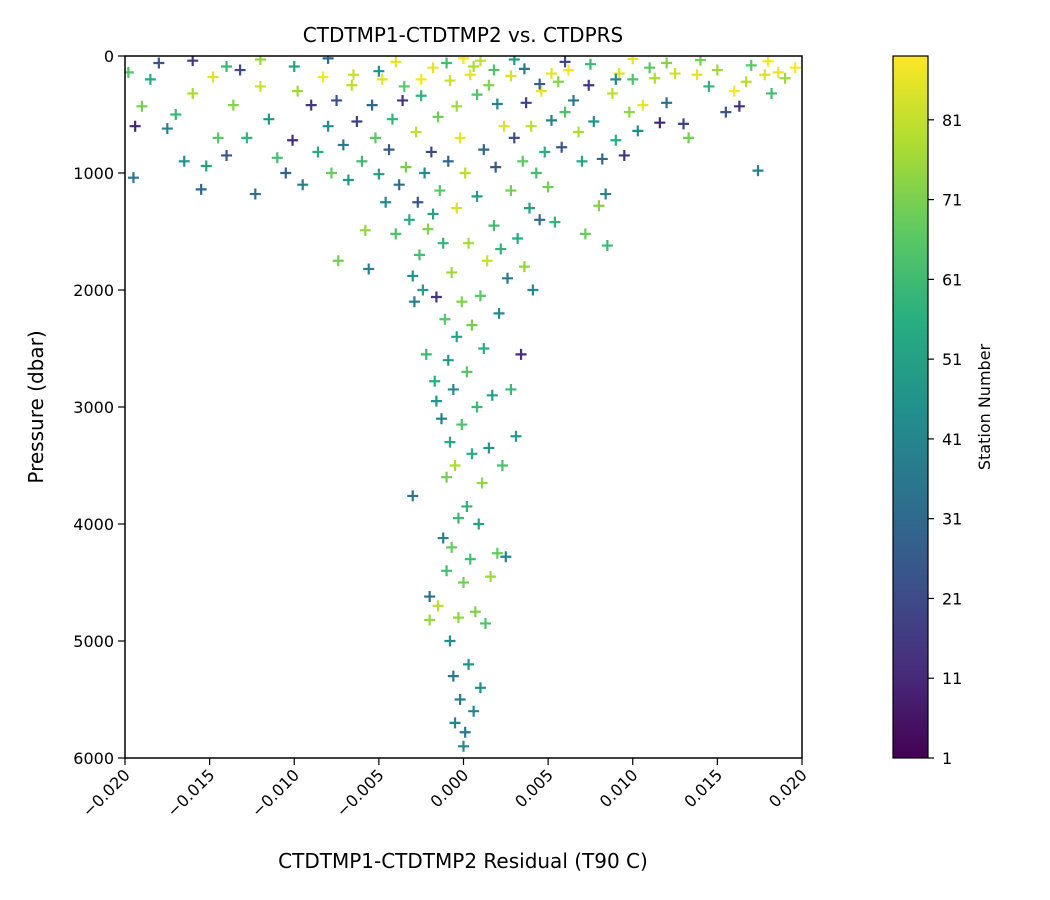  I want to click on x-tick-label-7: 0.015, so click(703, 788).